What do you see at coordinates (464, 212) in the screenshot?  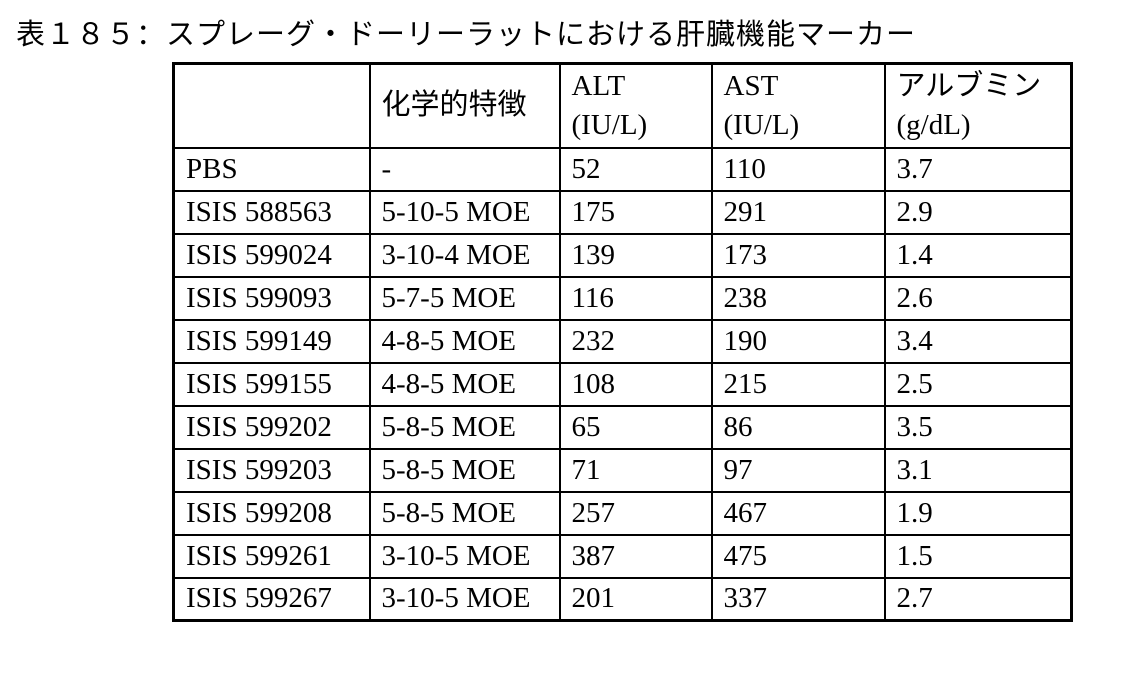 I see `chemistry-cell: 5-10-5 MOE` at bounding box center [464, 212].